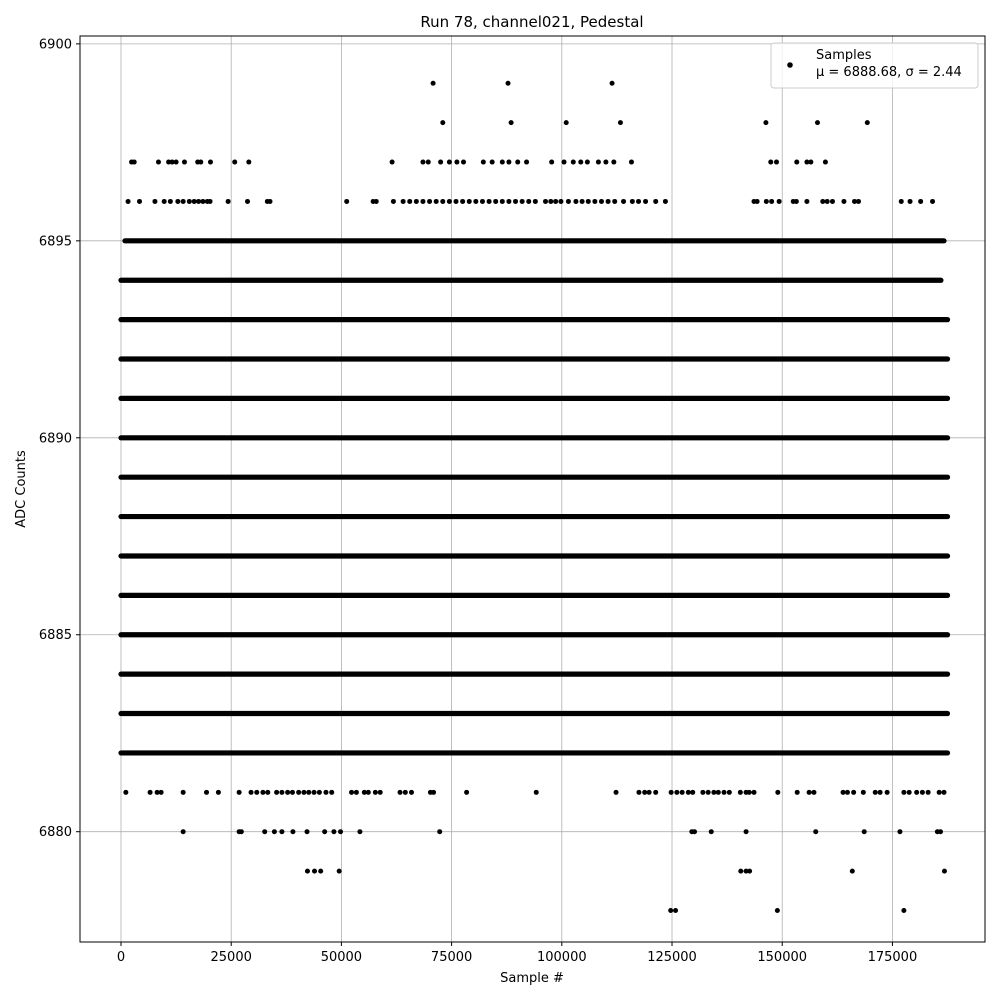 This screenshot has width=1000, height=1000. I want to click on legend-series-stats: μ = 6888.68, σ = 2.44, so click(889, 72).